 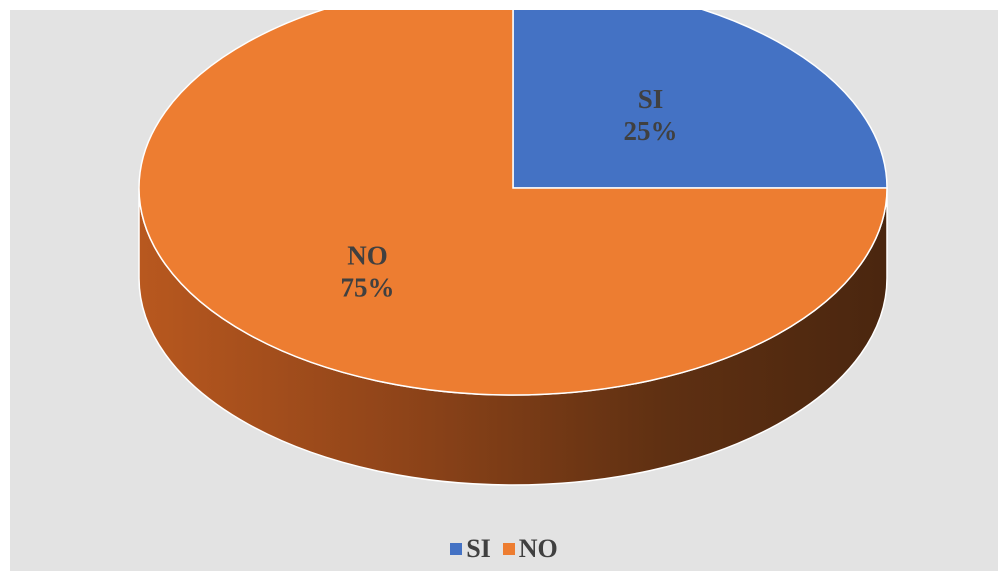 What do you see at coordinates (508, 549) in the screenshot?
I see `legend-swatch-no` at bounding box center [508, 549].